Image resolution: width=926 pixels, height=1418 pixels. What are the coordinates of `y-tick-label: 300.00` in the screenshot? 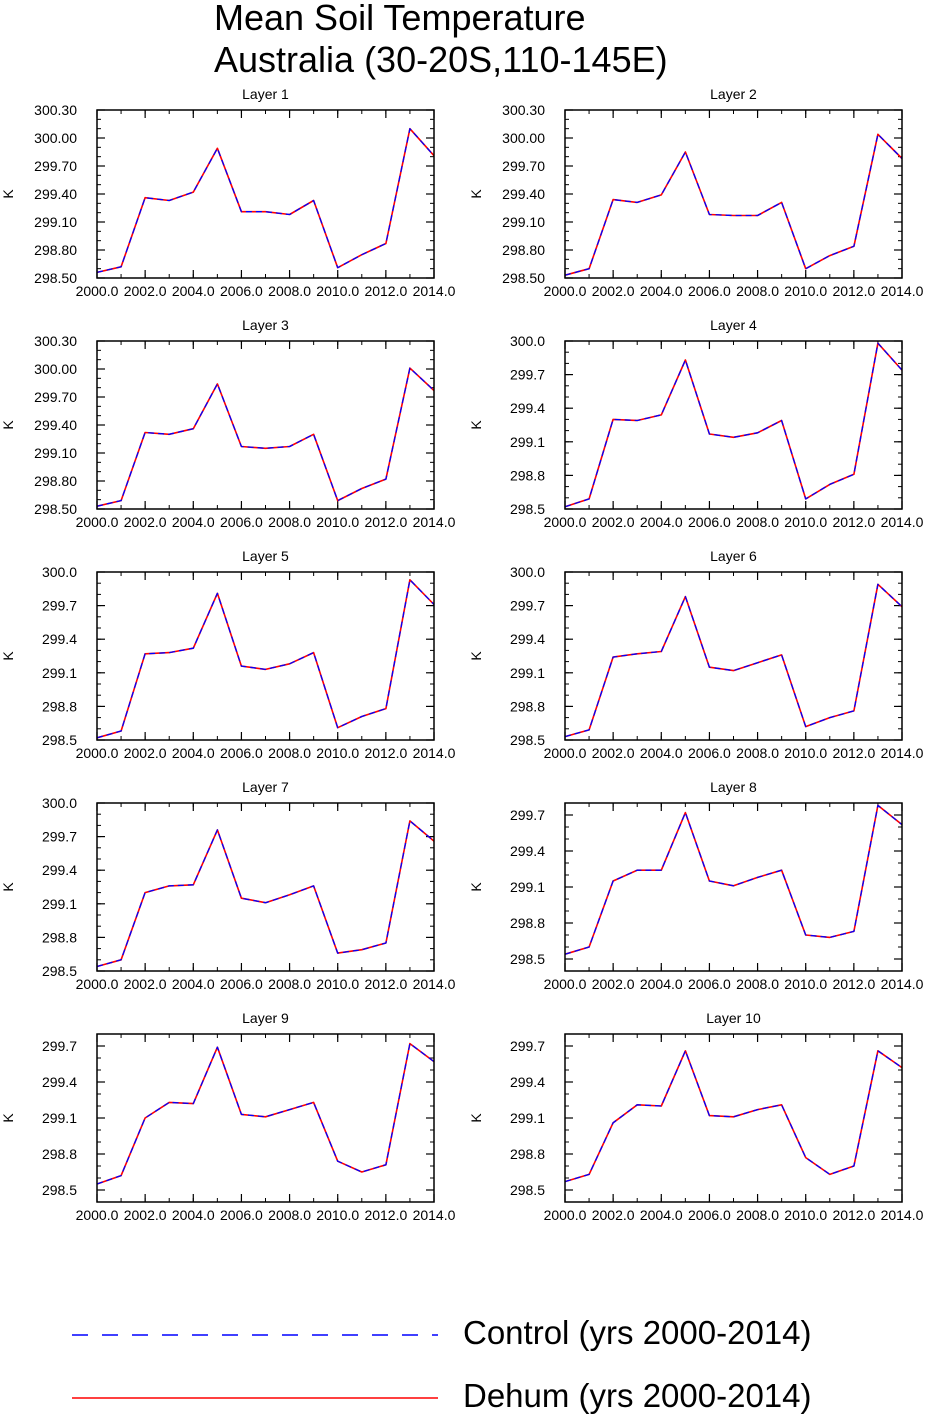 It's located at (55, 369).